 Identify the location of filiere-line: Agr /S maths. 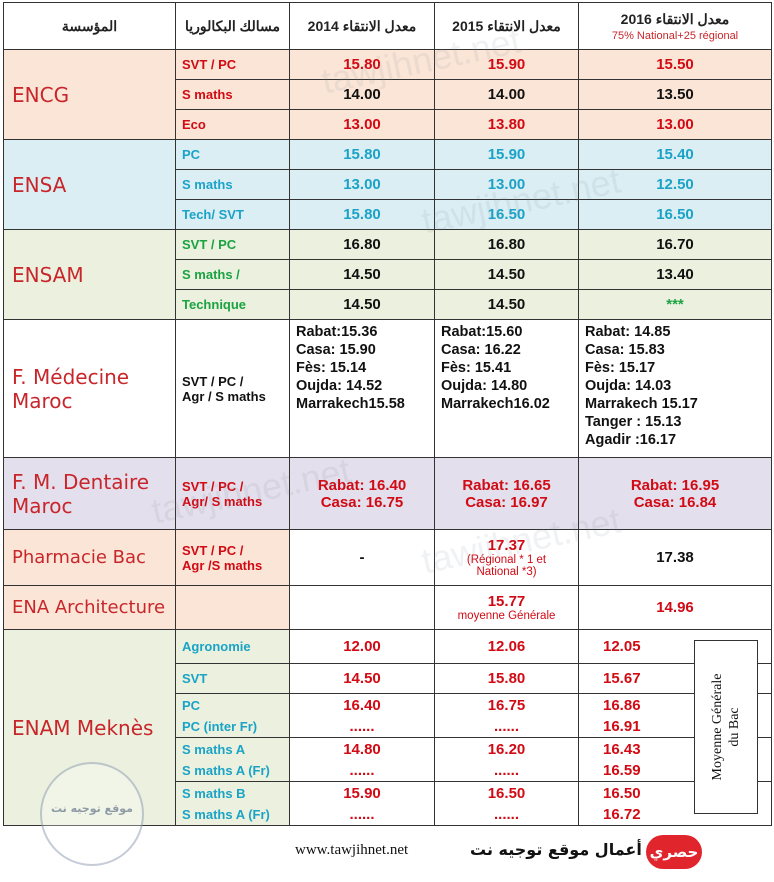
(222, 565).